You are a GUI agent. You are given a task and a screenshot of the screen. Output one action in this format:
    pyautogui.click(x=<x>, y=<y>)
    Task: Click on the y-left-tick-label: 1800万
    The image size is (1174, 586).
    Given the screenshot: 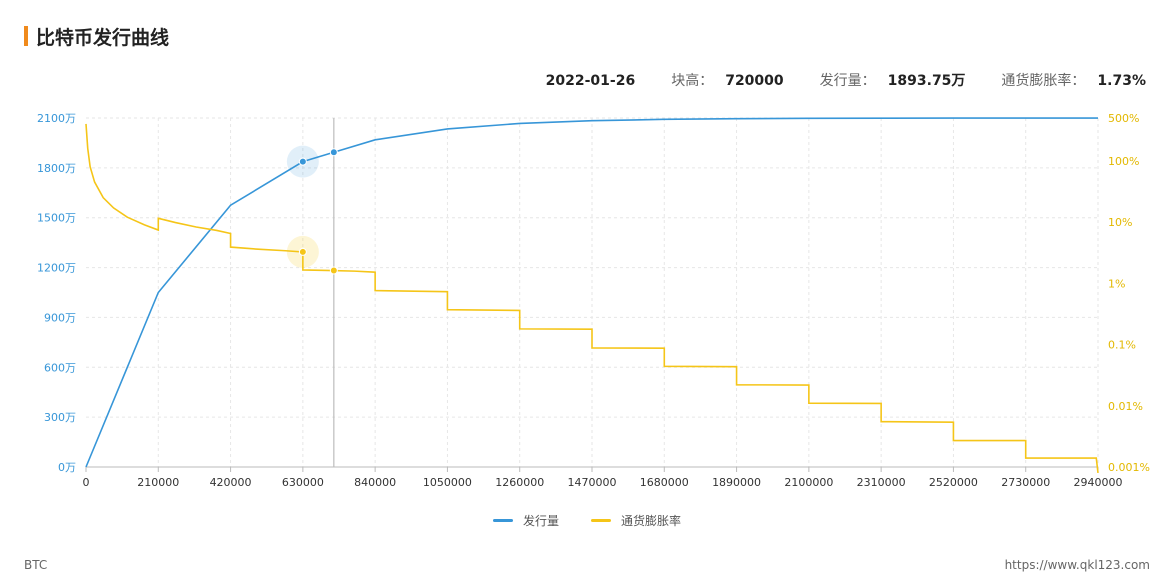 What is the action you would take?
    pyautogui.click(x=56, y=168)
    